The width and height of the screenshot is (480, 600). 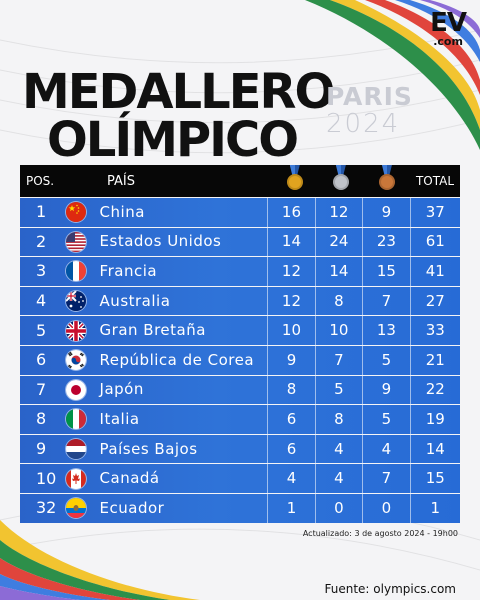 I want to click on row-total: 19, so click(x=434, y=419).